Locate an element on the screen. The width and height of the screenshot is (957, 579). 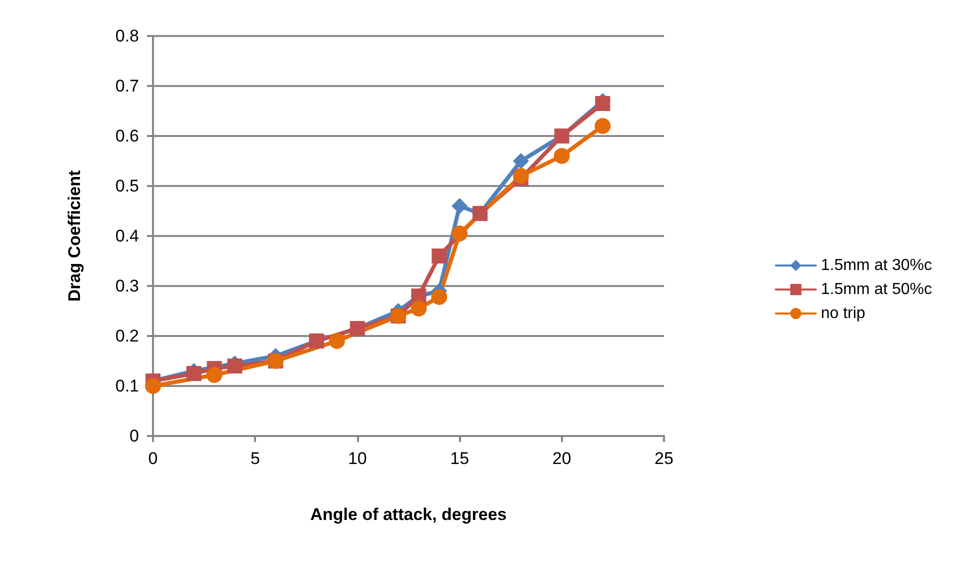
x-tick-label: 0 is located at coordinates (153, 458).